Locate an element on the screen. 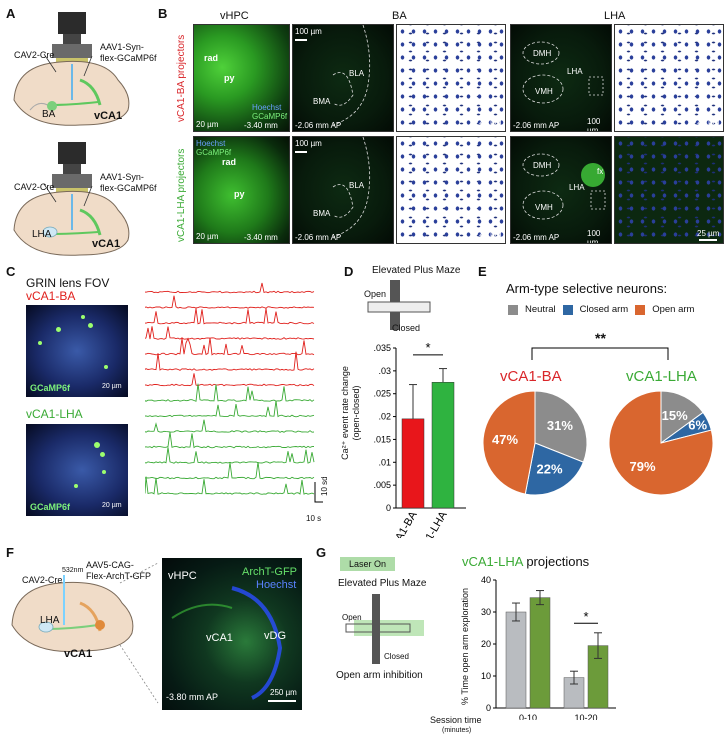  a-top-region: BA is located at coordinates (49, 114).